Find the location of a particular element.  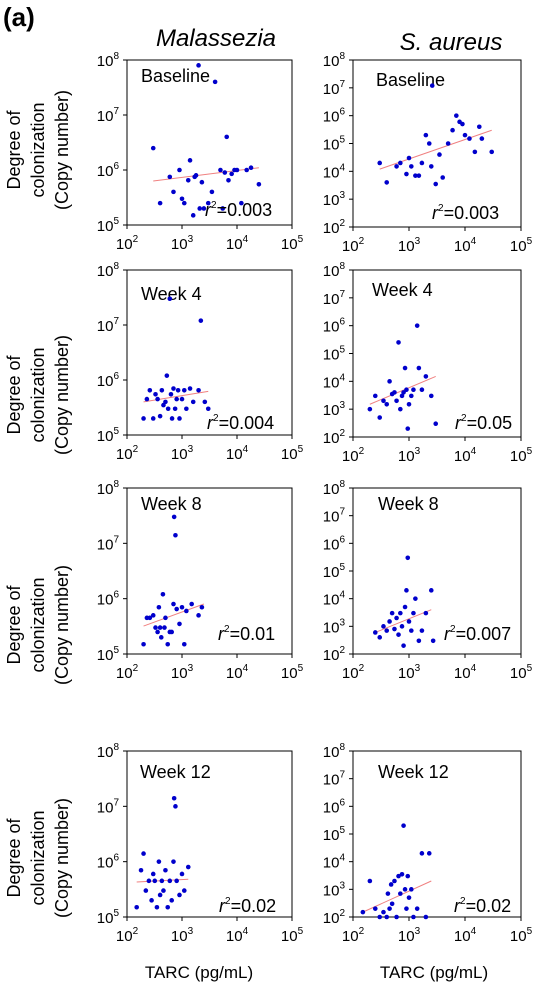

y-axis-label-row1-line1: Degree of is located at coordinates (14, 149).